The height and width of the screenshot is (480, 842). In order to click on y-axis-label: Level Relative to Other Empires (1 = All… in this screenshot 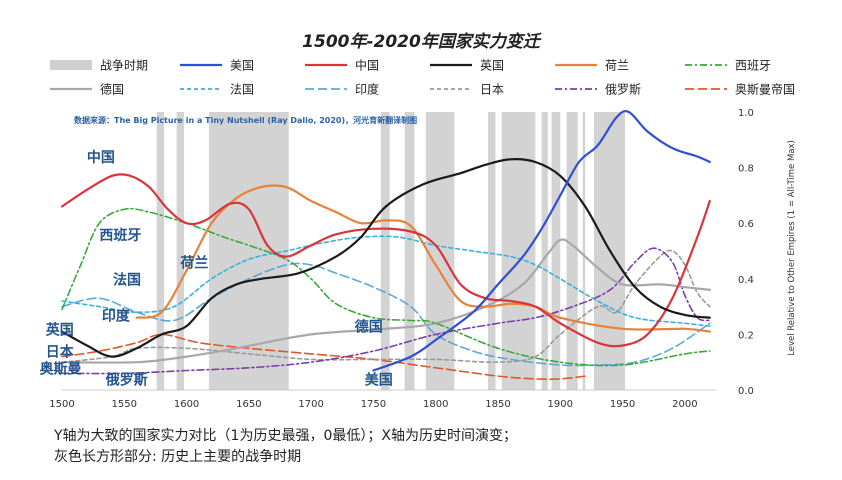, I will do `click(792, 248)`.